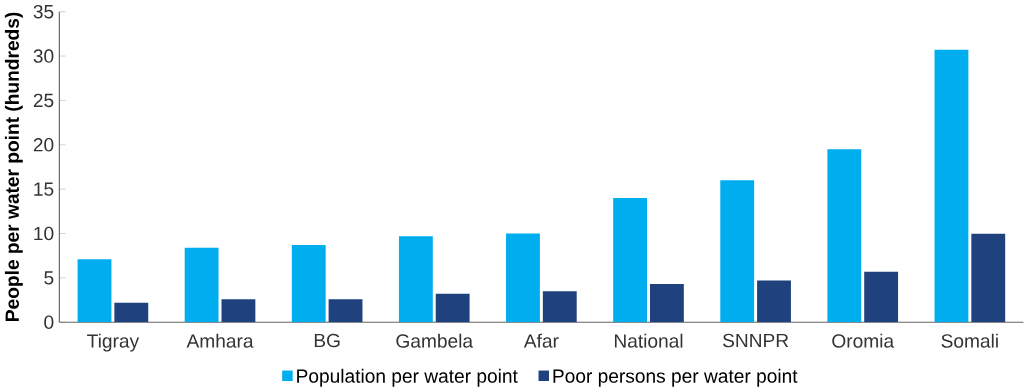 Image resolution: width=1024 pixels, height=391 pixels. Describe the element at coordinates (541, 340) in the screenshot. I see `x-tick-label: Afar` at that location.